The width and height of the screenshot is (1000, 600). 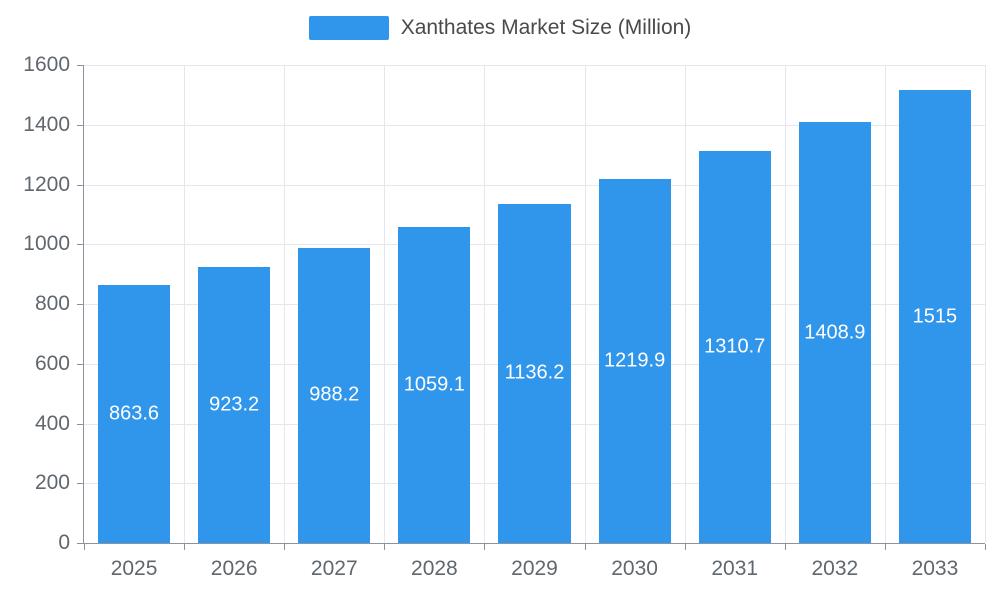 I want to click on bar-2032: 1408.9, so click(x=834, y=332).